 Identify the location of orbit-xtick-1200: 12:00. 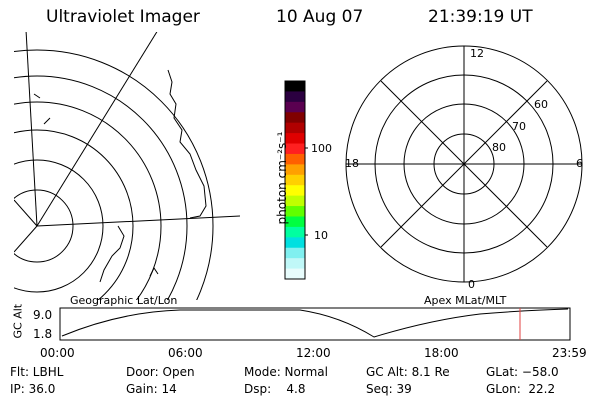
(313, 353).